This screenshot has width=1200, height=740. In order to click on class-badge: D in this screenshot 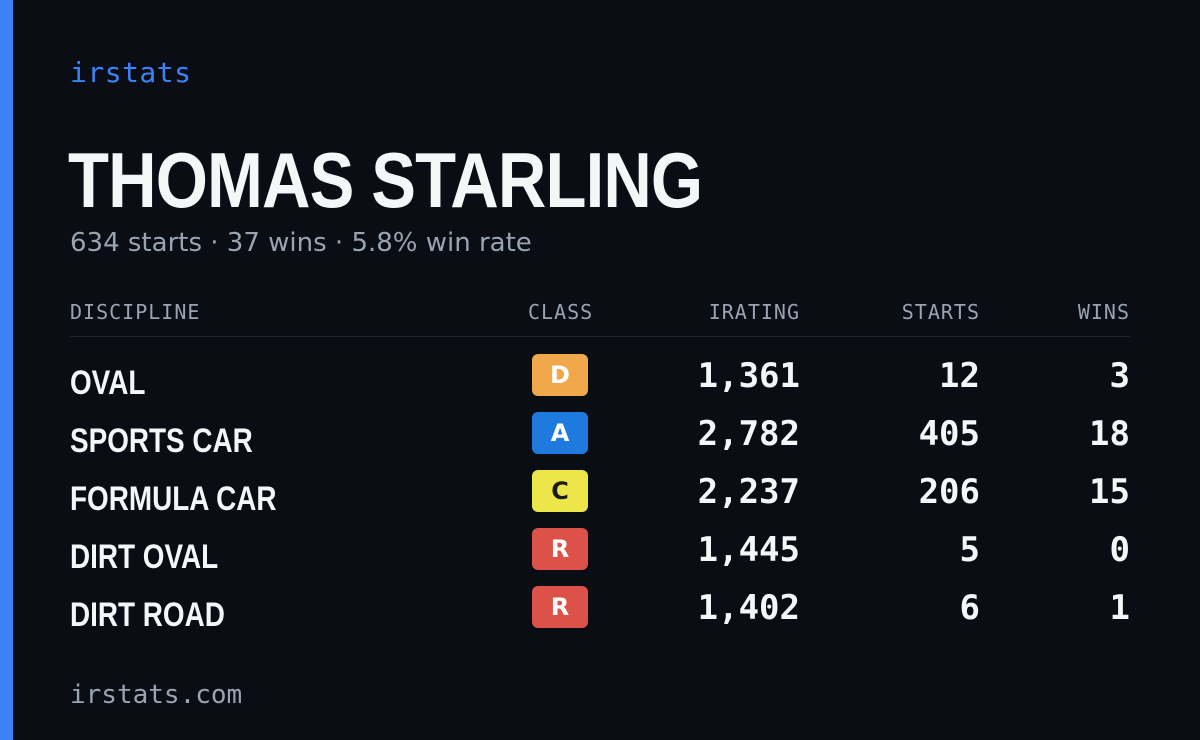, I will do `click(560, 375)`.